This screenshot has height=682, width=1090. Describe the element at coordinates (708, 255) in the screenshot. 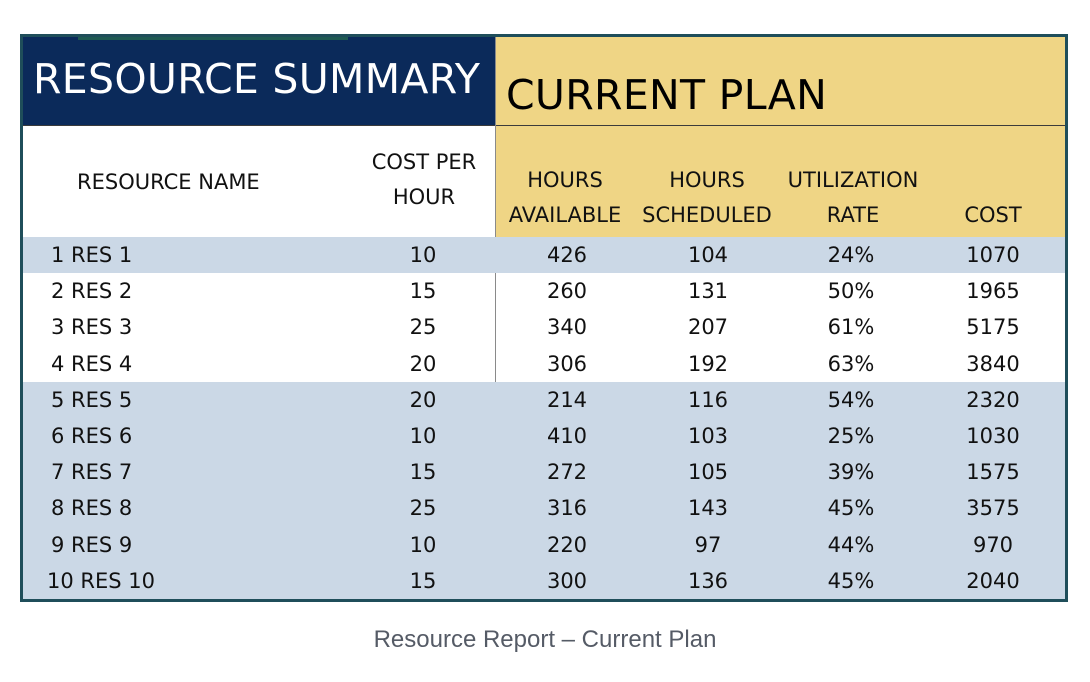

I see `cell-hours-scheduled: 104` at that location.